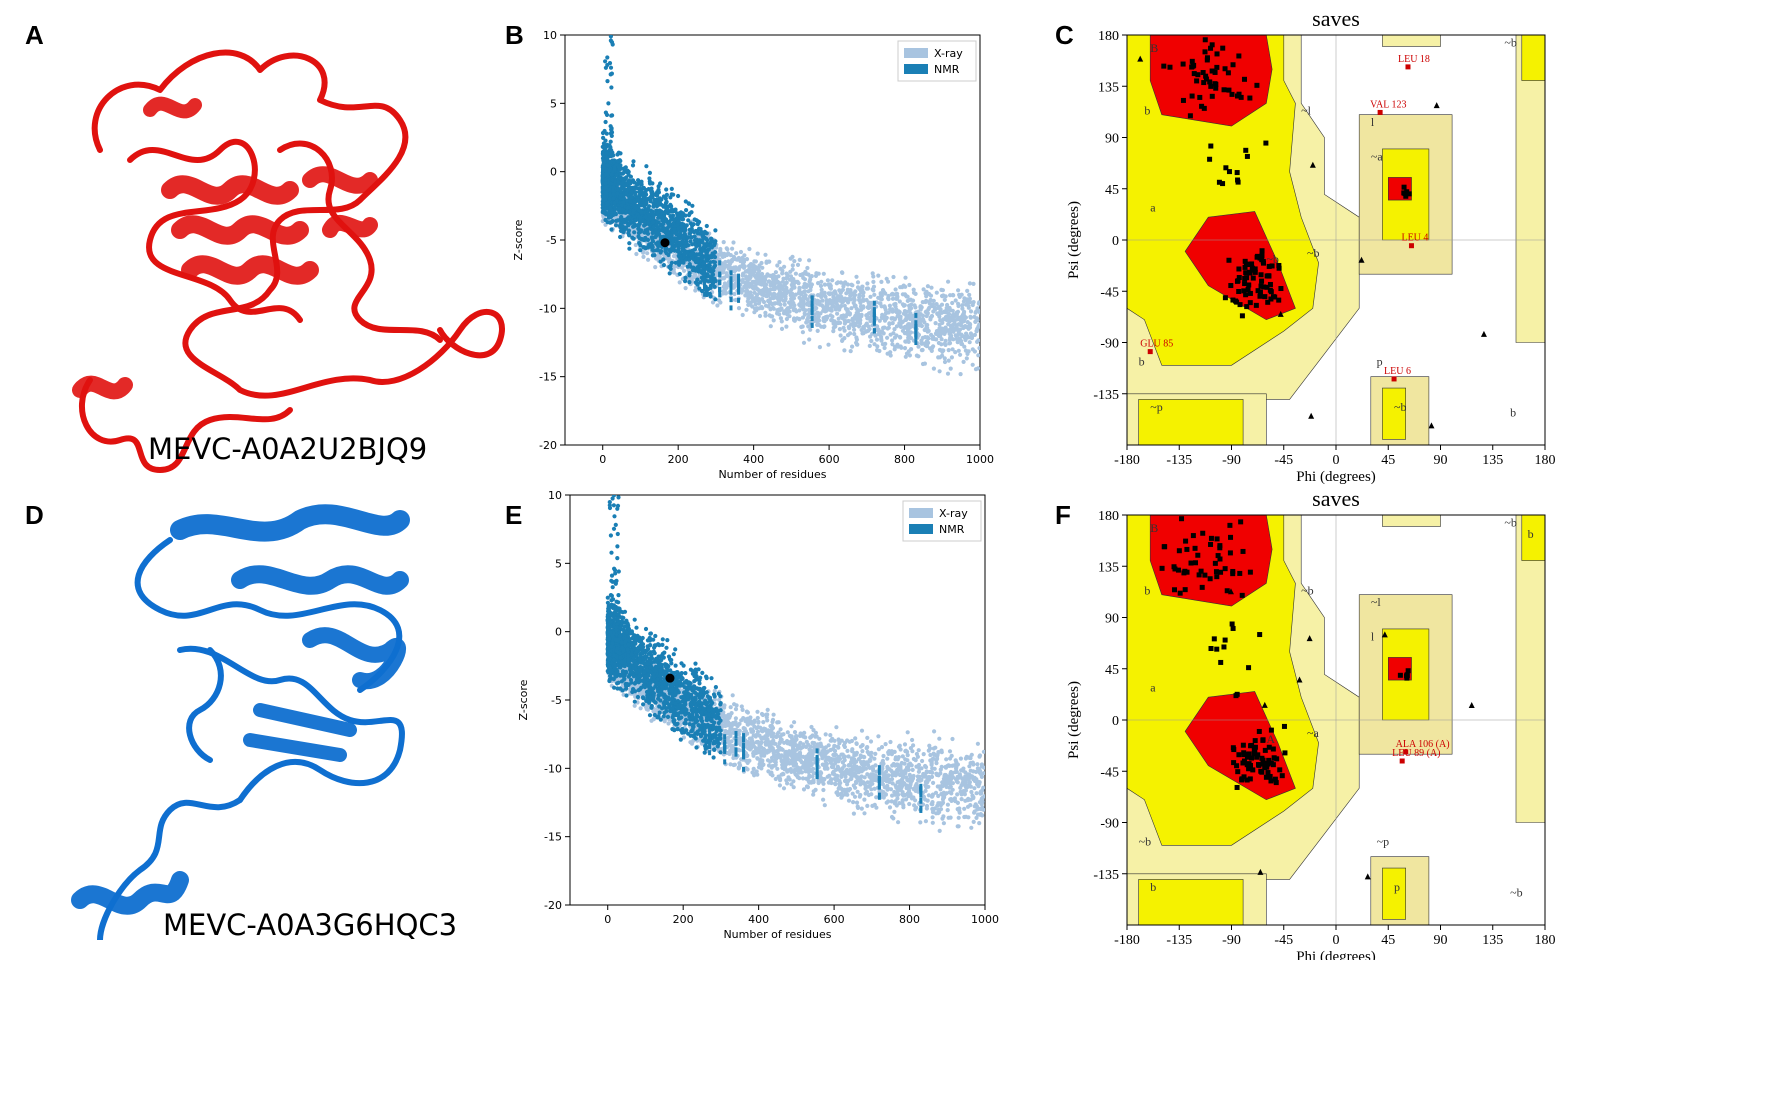  I want to click on y-tick-label: 0, so click(553, 172).